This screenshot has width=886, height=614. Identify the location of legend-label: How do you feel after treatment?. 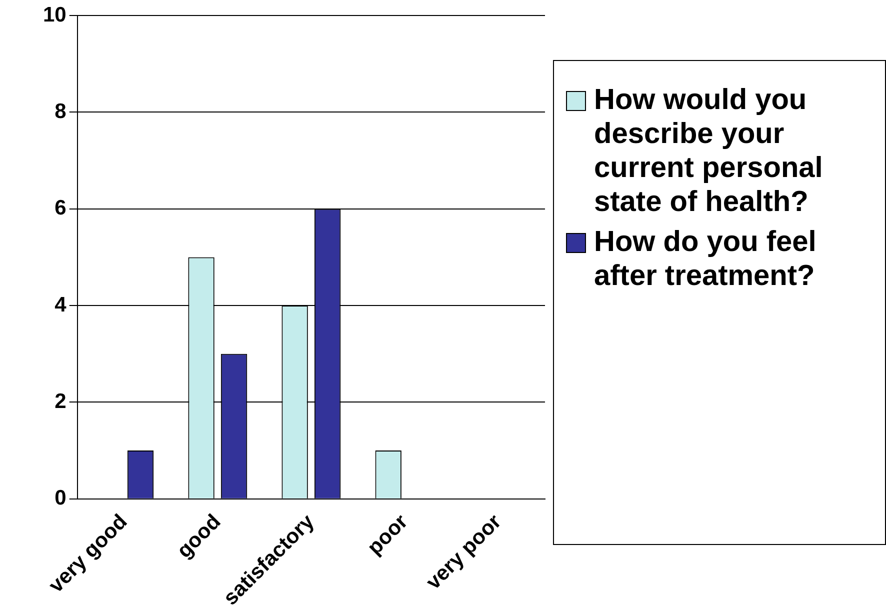
(706, 259).